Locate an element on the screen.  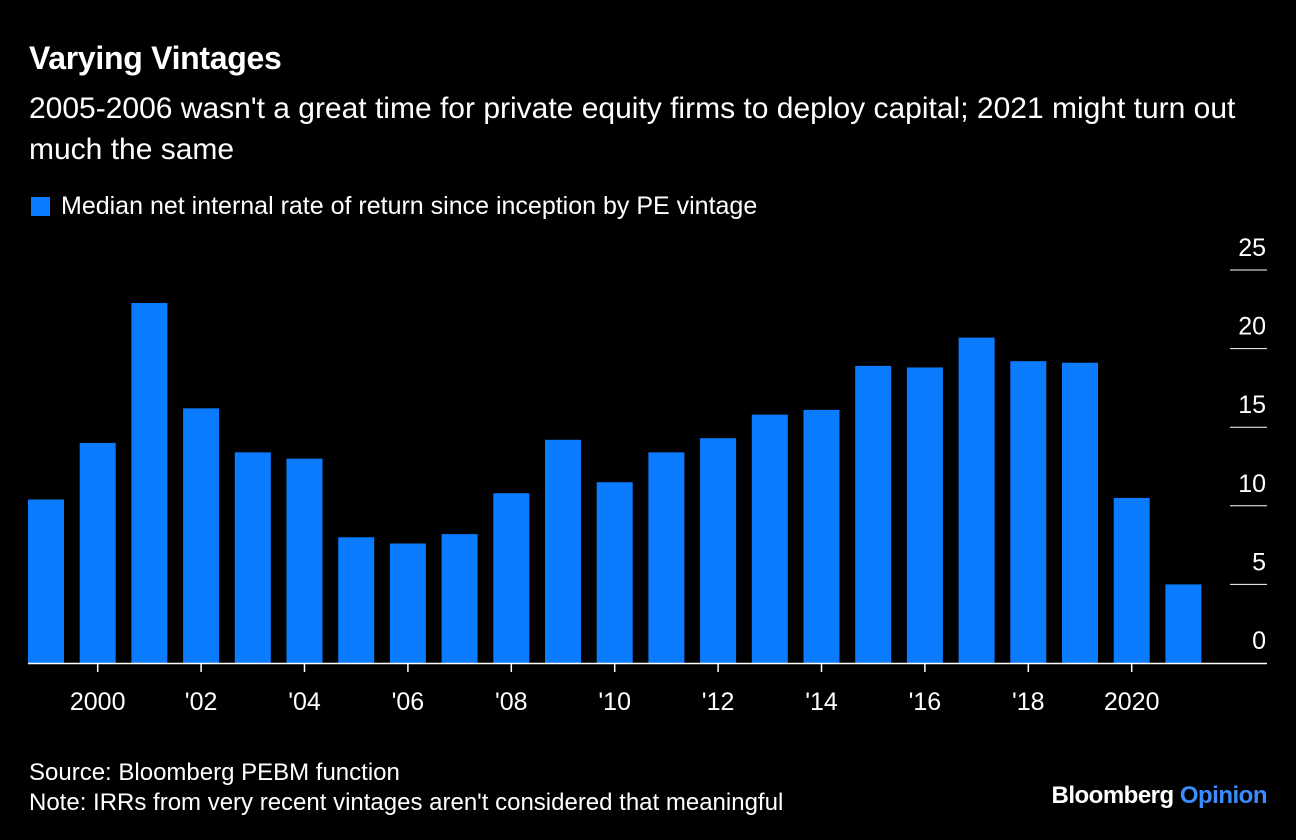
bar-2008 is located at coordinates (511, 578).